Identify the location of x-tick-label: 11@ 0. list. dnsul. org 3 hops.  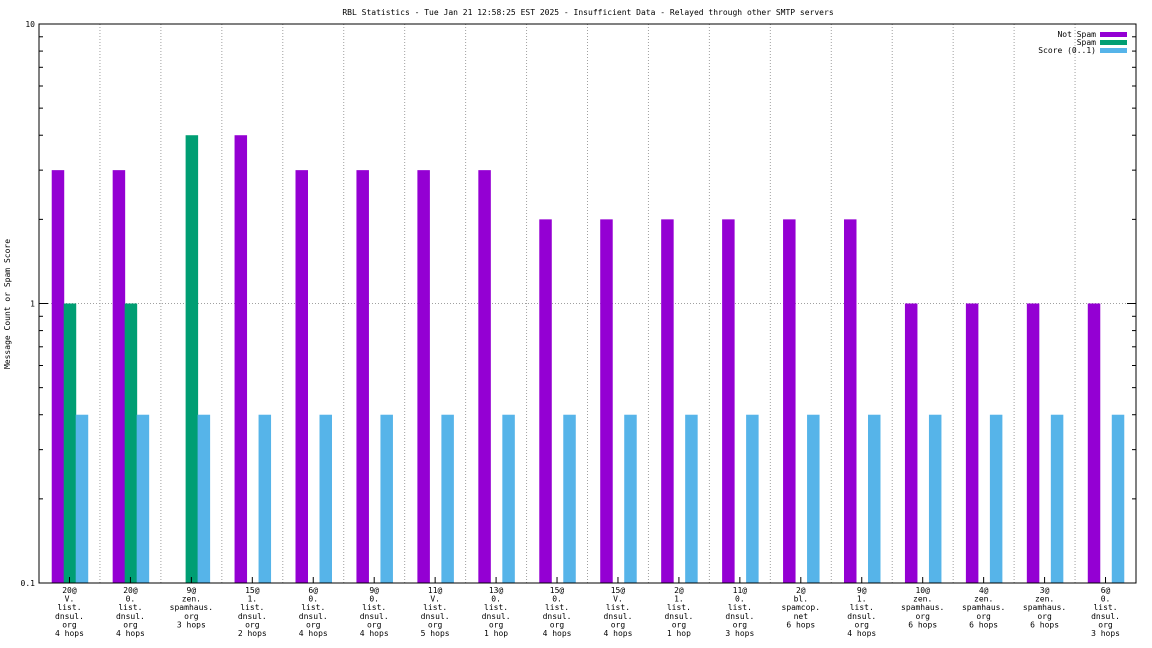
(739, 612).